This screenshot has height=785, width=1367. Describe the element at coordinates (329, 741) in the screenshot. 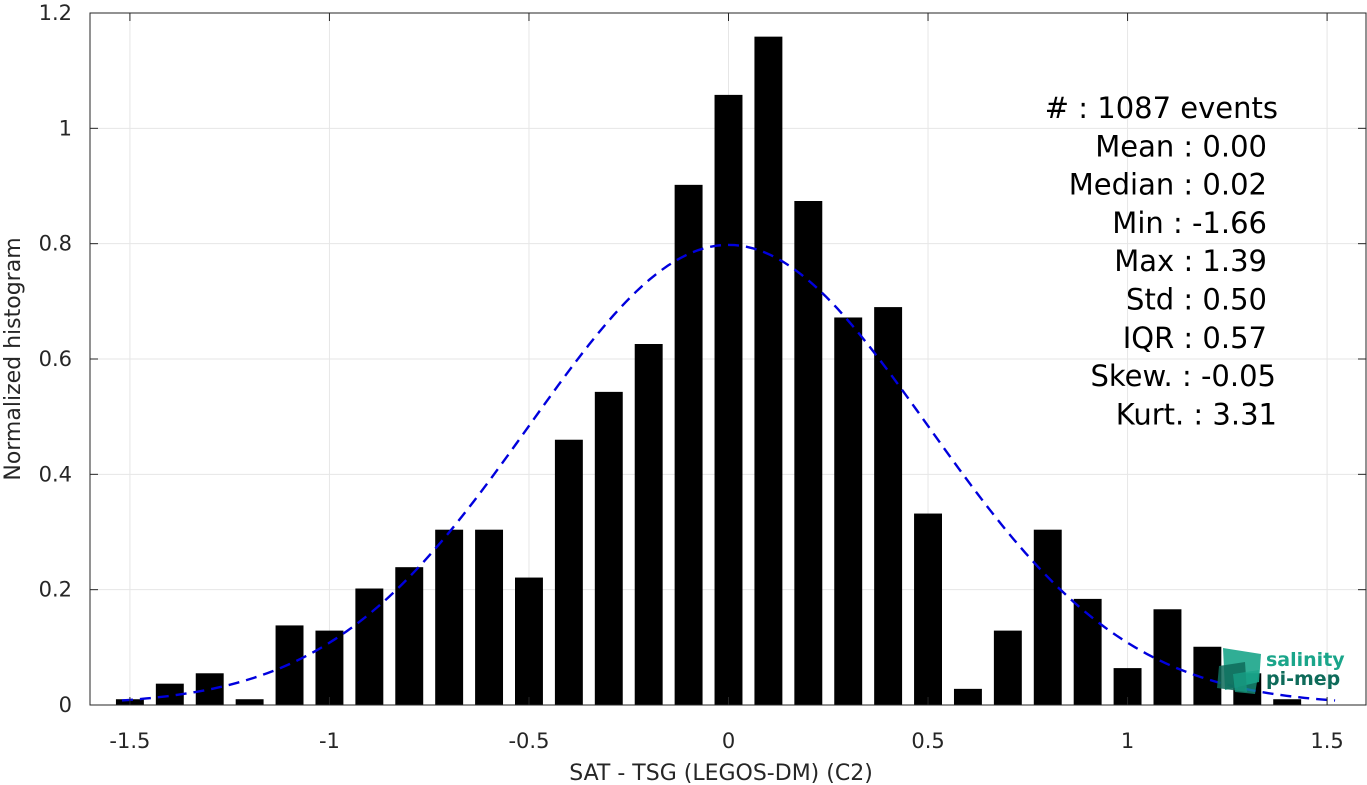

I see `x-tick-label: -1` at that location.